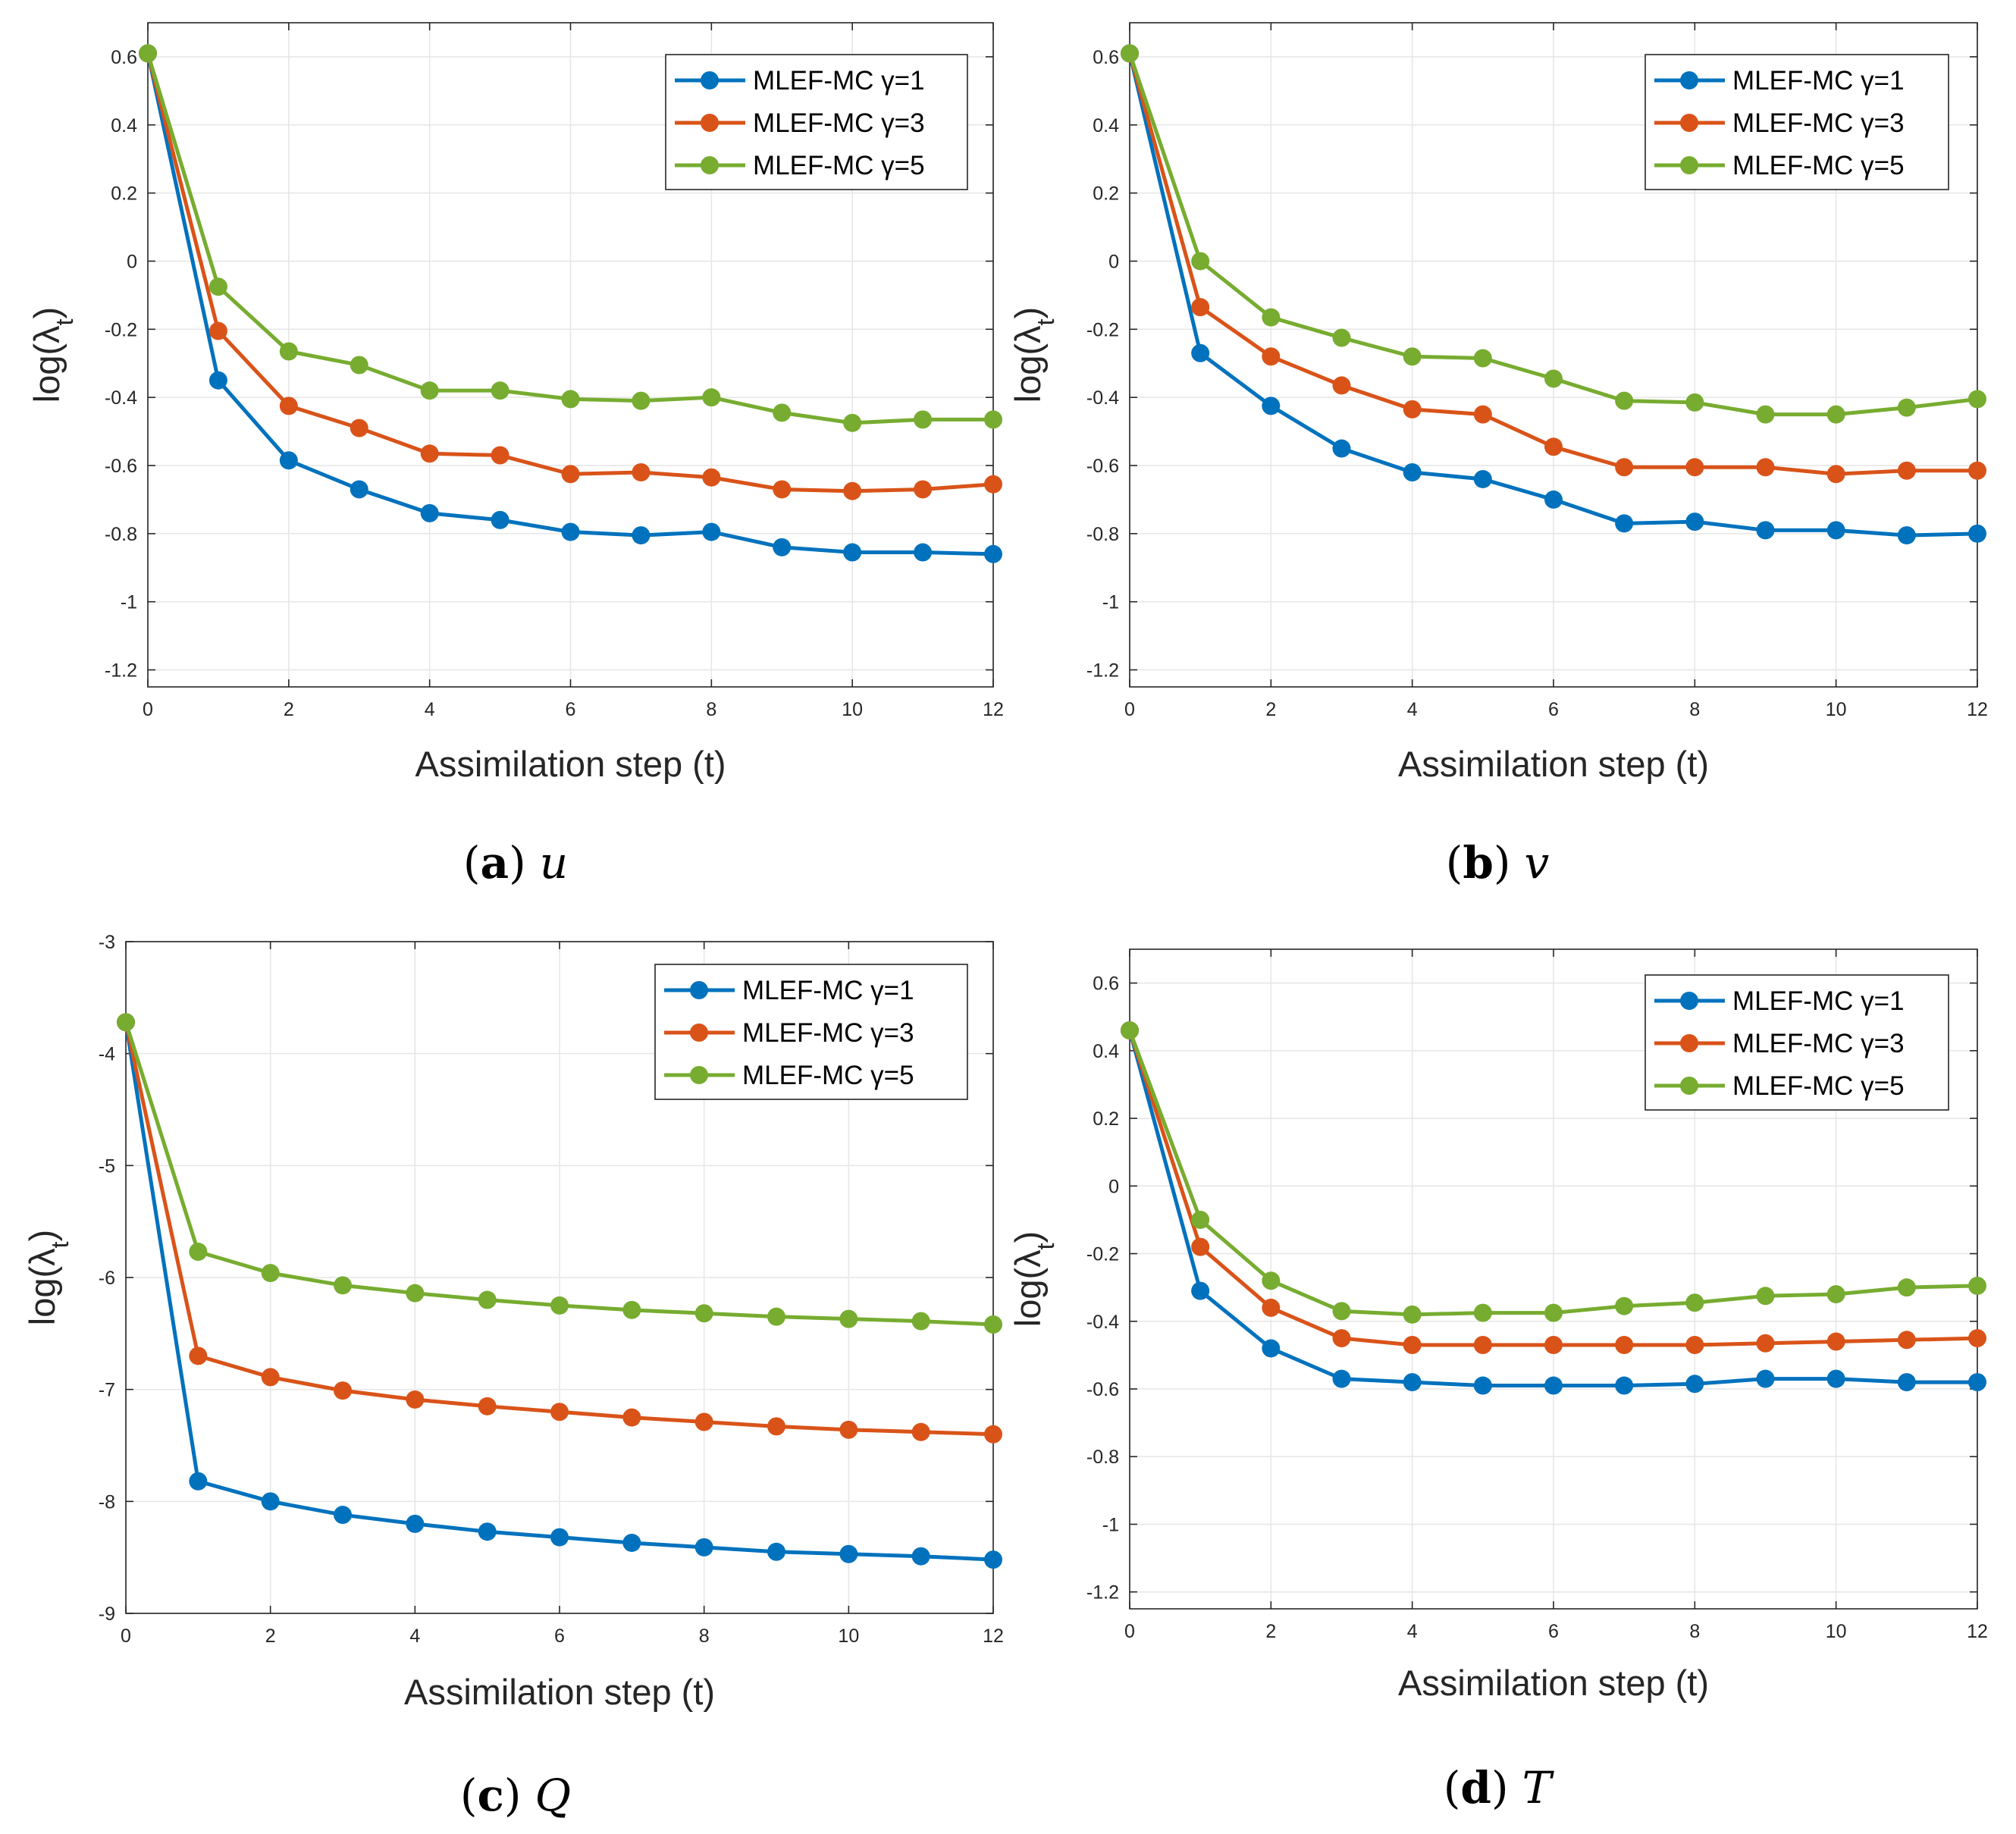 Image resolution: width=2016 pixels, height=1834 pixels. What do you see at coordinates (849, 1637) in the screenshot?
I see `x-tick-label: 10` at bounding box center [849, 1637].